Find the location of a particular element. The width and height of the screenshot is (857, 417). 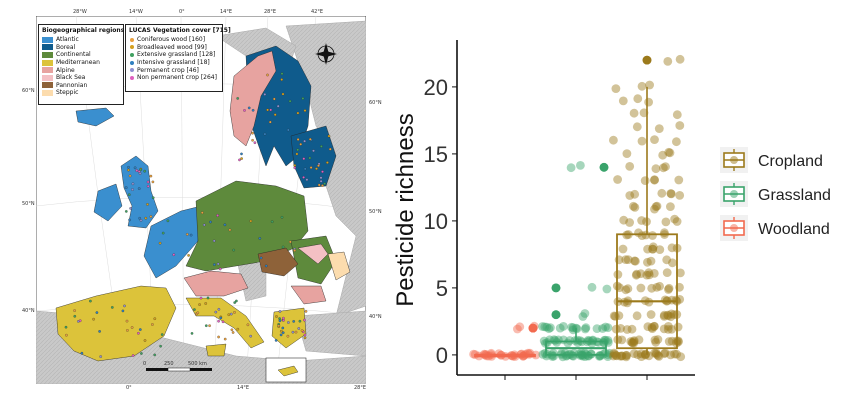

legend-label: Grassland is located at coordinates (794, 195).